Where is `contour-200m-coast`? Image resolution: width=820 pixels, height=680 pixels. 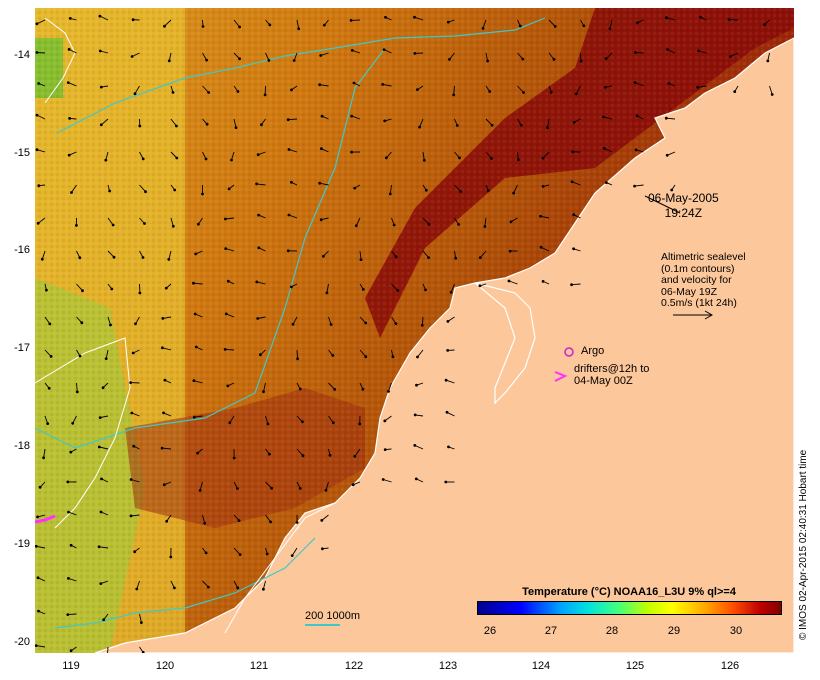
contour-200m-coast is located at coordinates (185, 583).